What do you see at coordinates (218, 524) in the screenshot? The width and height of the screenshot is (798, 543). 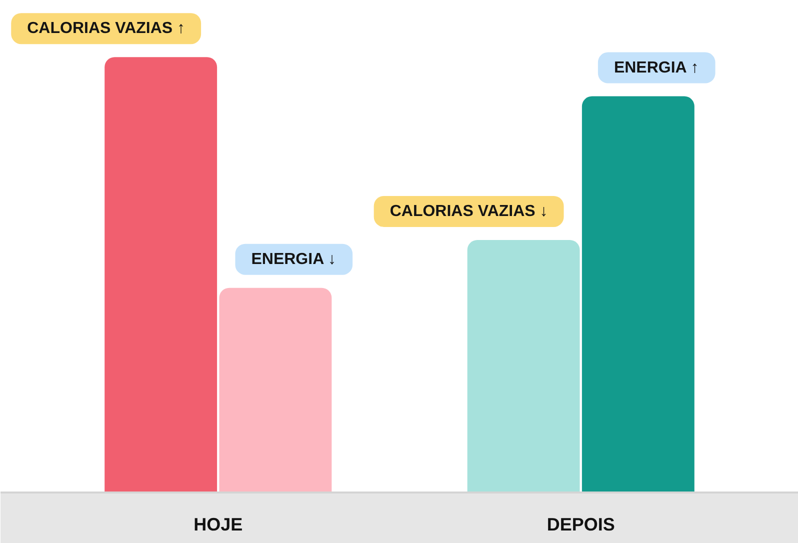 I see `x-tick-label: HOJE` at bounding box center [218, 524].